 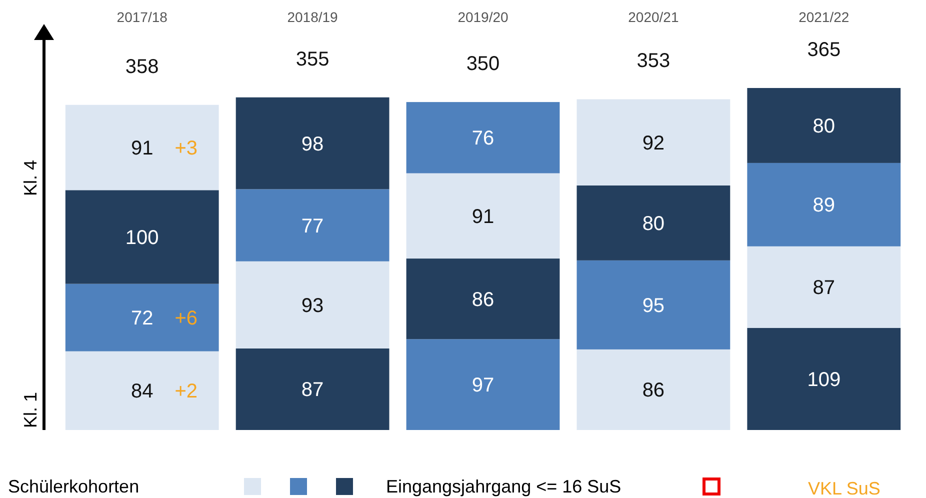 What do you see at coordinates (824, 17) in the screenshot?
I see `x-tick-label: 2021/22` at bounding box center [824, 17].